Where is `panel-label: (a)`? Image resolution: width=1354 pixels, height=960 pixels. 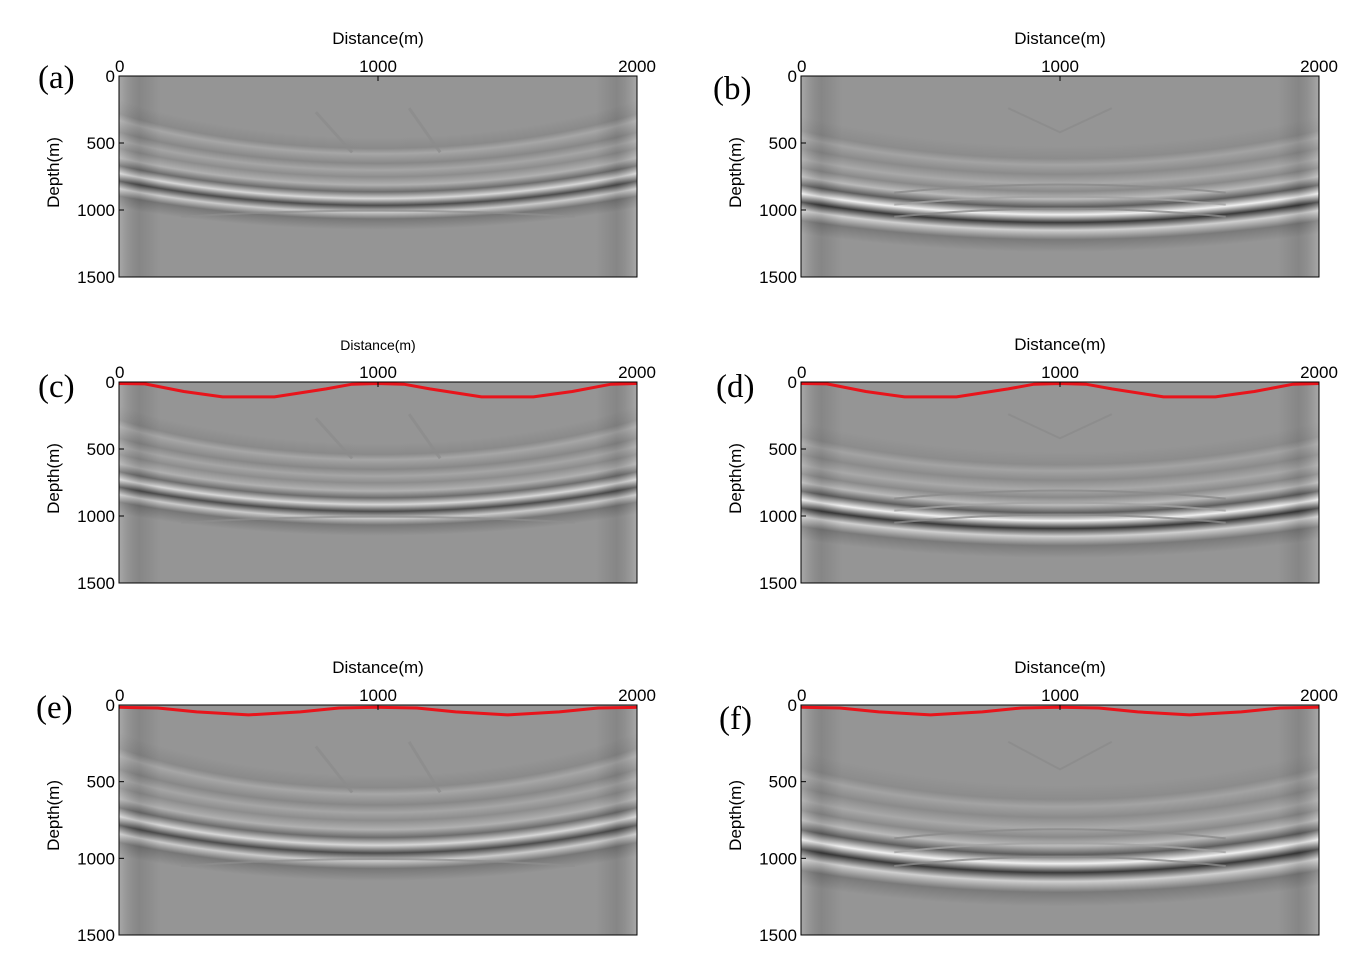
panel-label: (a) is located at coordinates (56, 78).